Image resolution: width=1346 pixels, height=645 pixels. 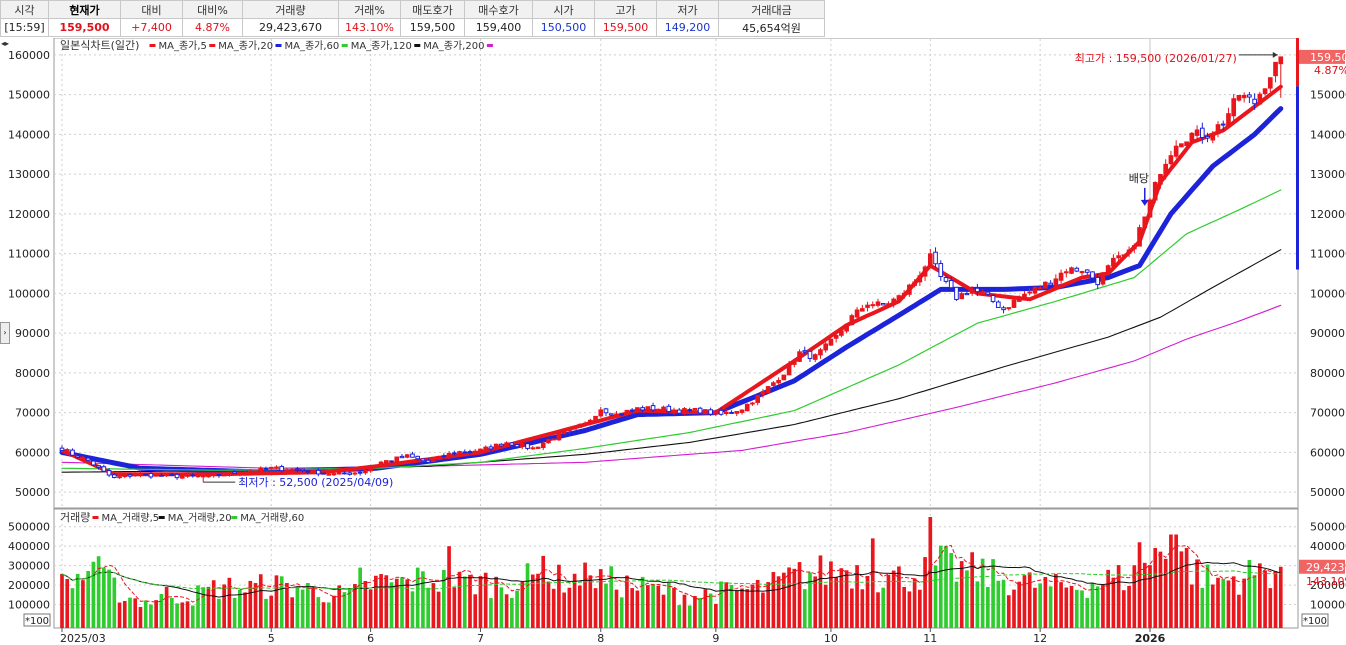 What do you see at coordinates (600, 638) in the screenshot?
I see `x-axis-label: 8` at bounding box center [600, 638].